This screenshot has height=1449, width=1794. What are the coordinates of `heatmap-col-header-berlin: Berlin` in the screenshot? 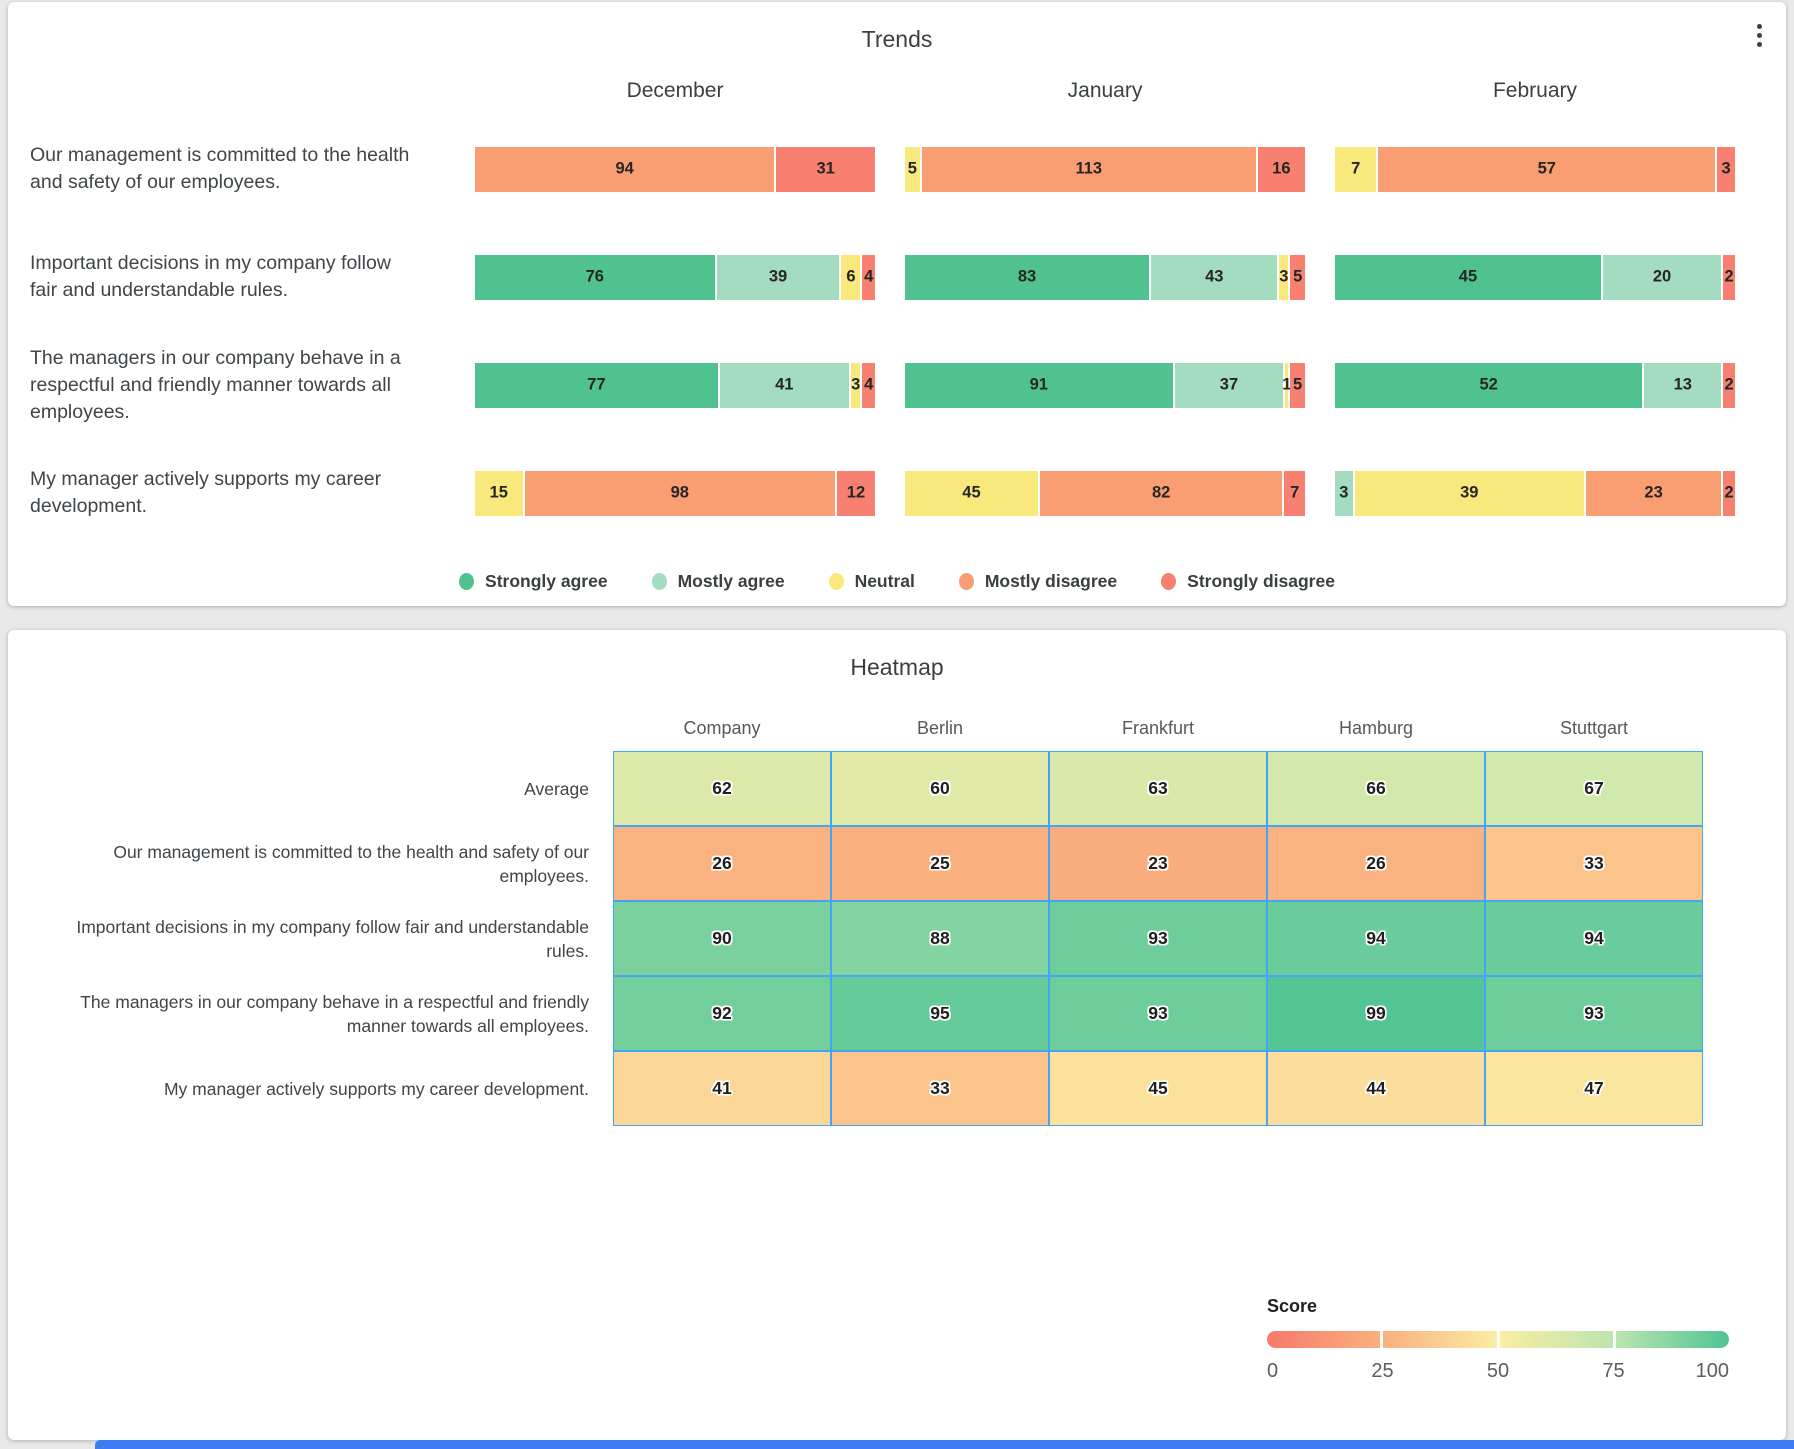 It's located at (940, 727).